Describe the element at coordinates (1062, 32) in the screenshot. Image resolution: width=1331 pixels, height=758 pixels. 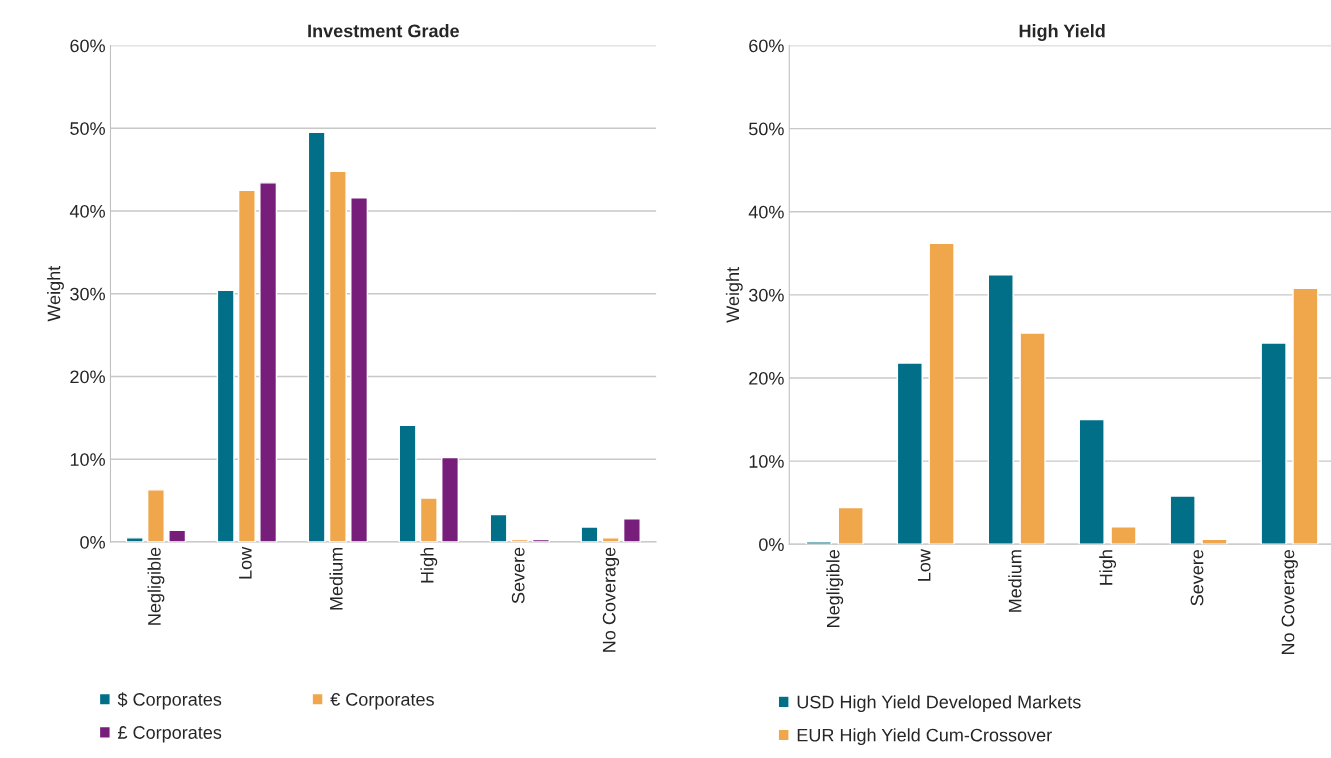
I see `chart-title: High Yield` at that location.